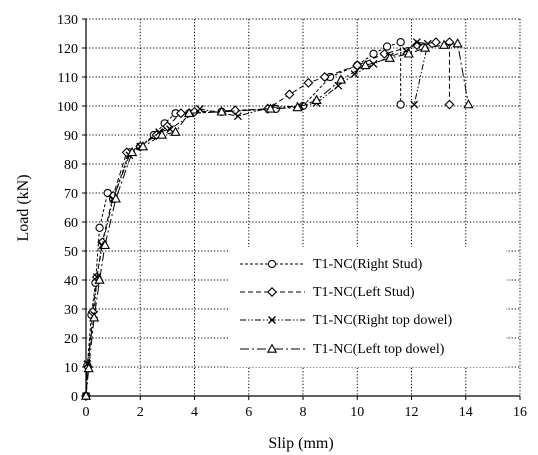 The height and width of the screenshot is (455, 538). I want to click on legend-label-right-top-dowel: T1-NC(Right top dowel), so click(383, 320).